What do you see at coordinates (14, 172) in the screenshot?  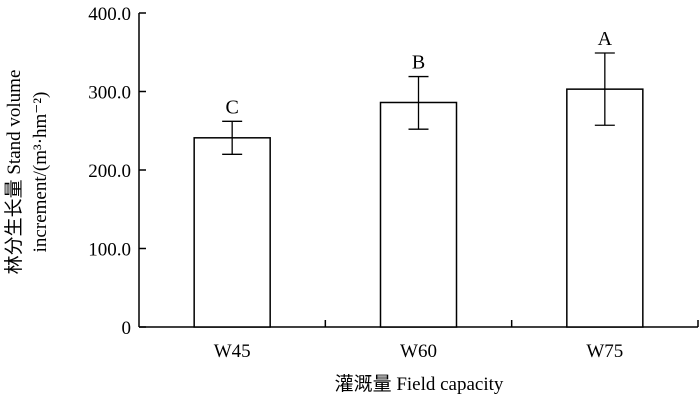 I see `y-axis-title-line1: 林分生长量 Stand volume` at bounding box center [14, 172].